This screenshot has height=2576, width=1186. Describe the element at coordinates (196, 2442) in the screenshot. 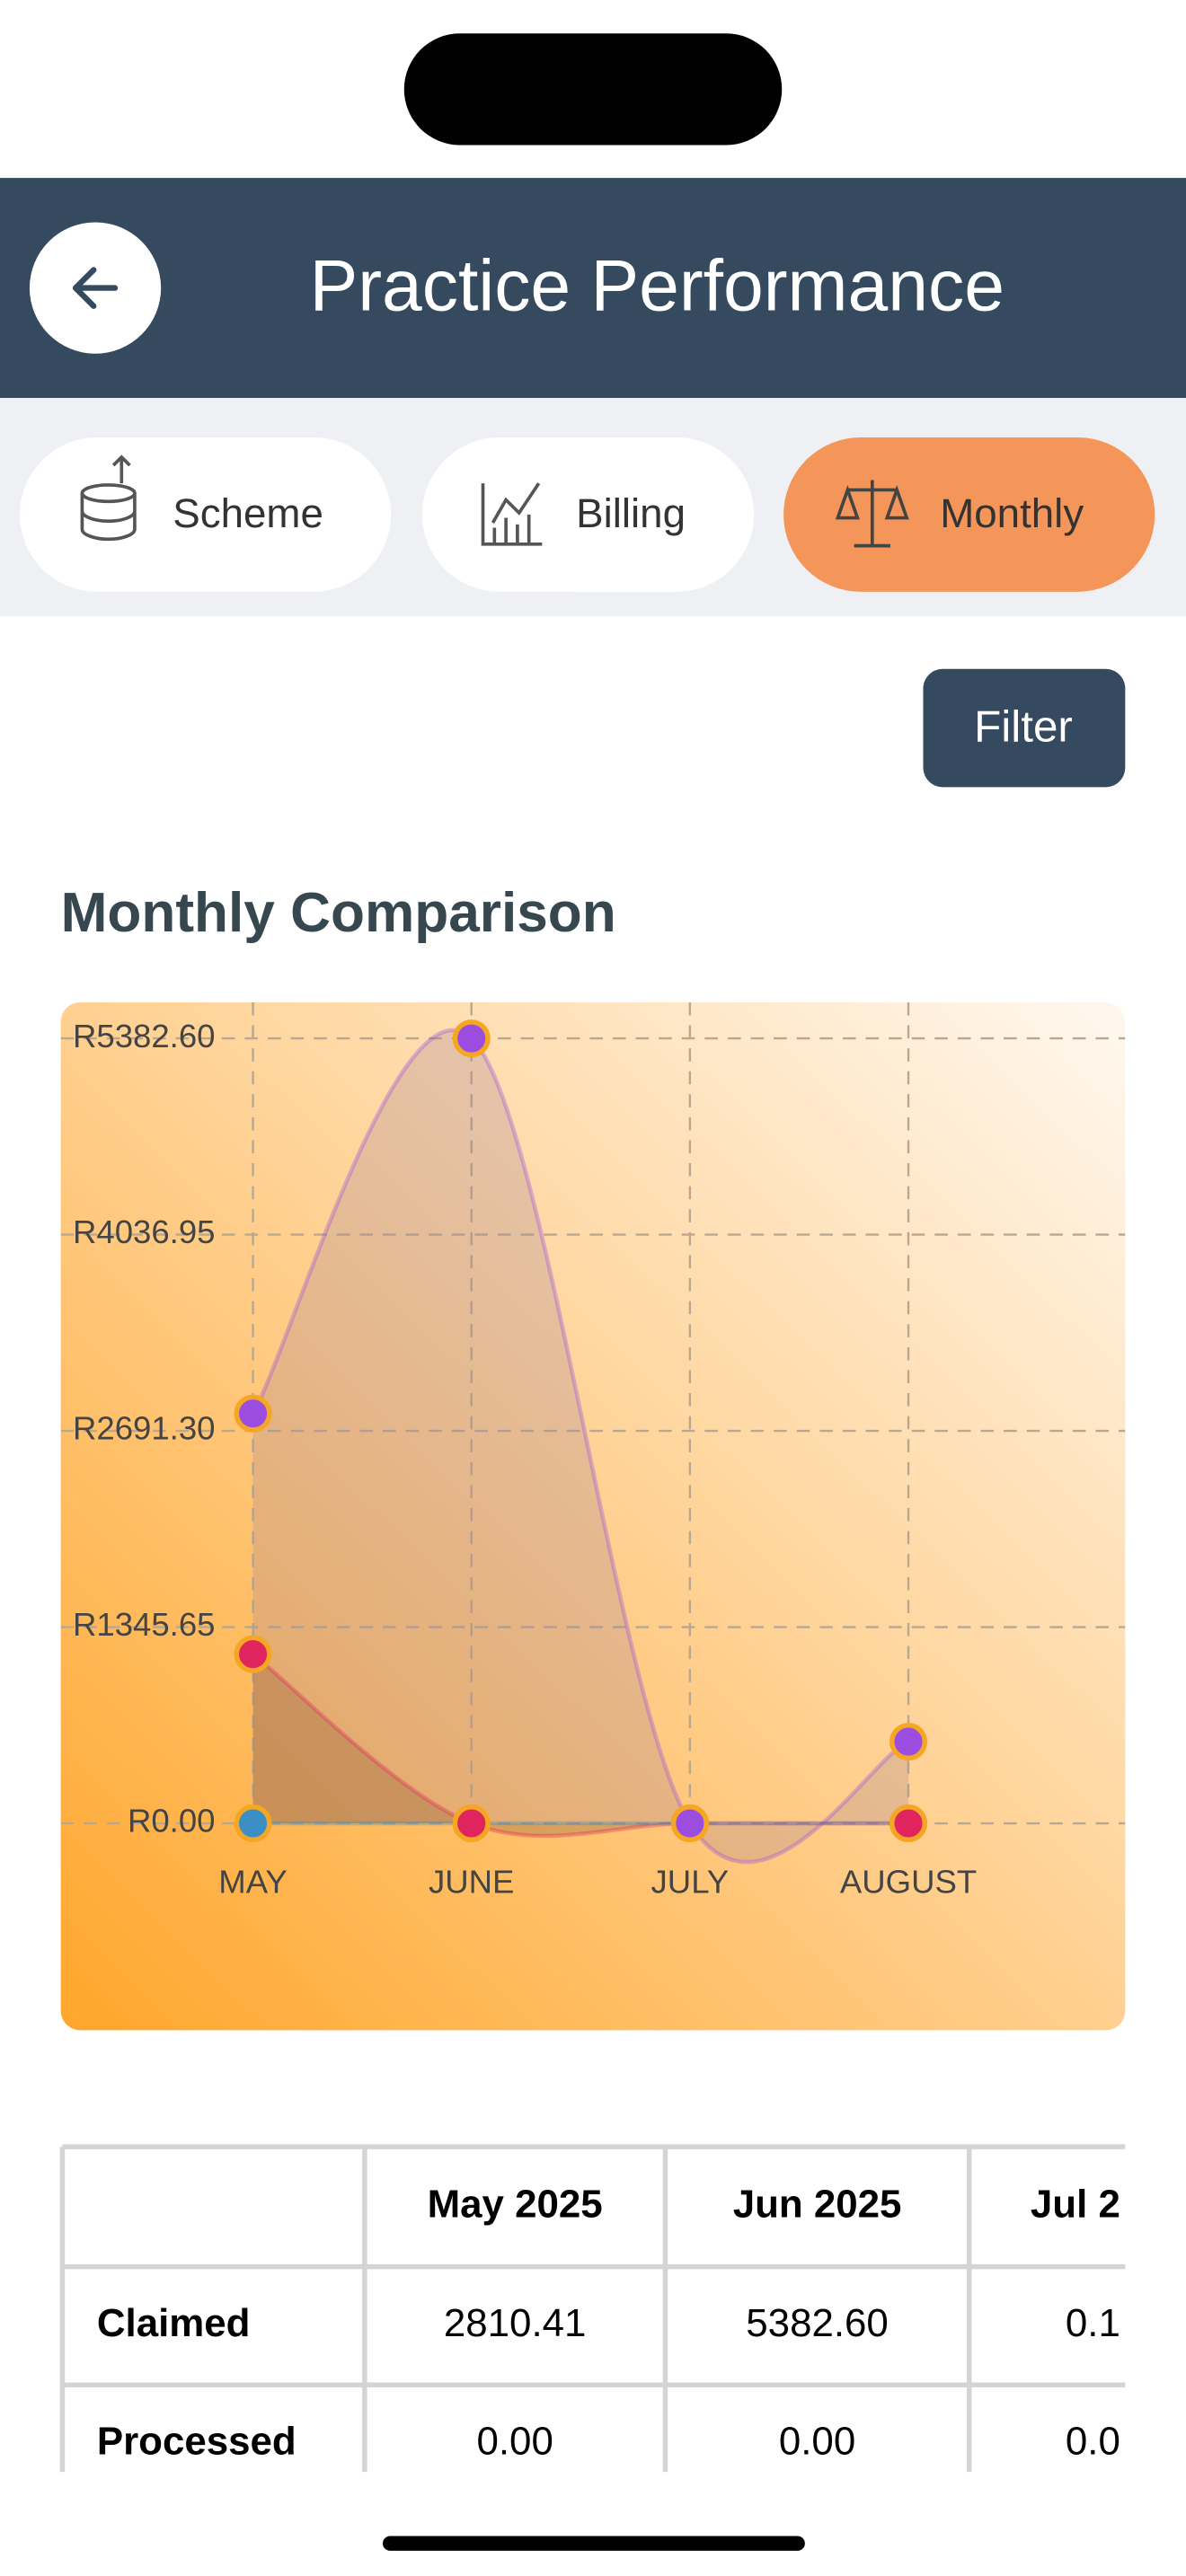

I see `table-cell: Processed` at that location.